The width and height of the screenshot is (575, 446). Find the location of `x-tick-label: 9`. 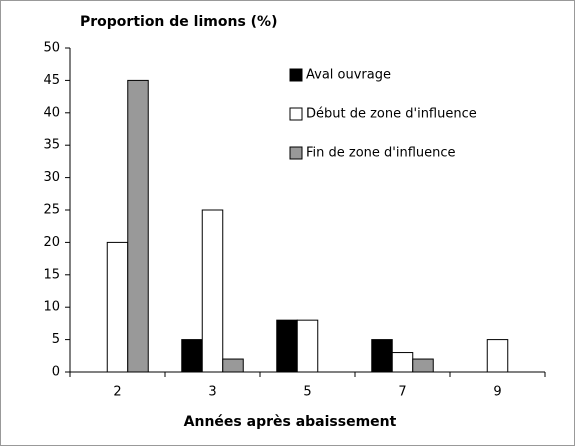

x-tick-label: 9 is located at coordinates (497, 392).